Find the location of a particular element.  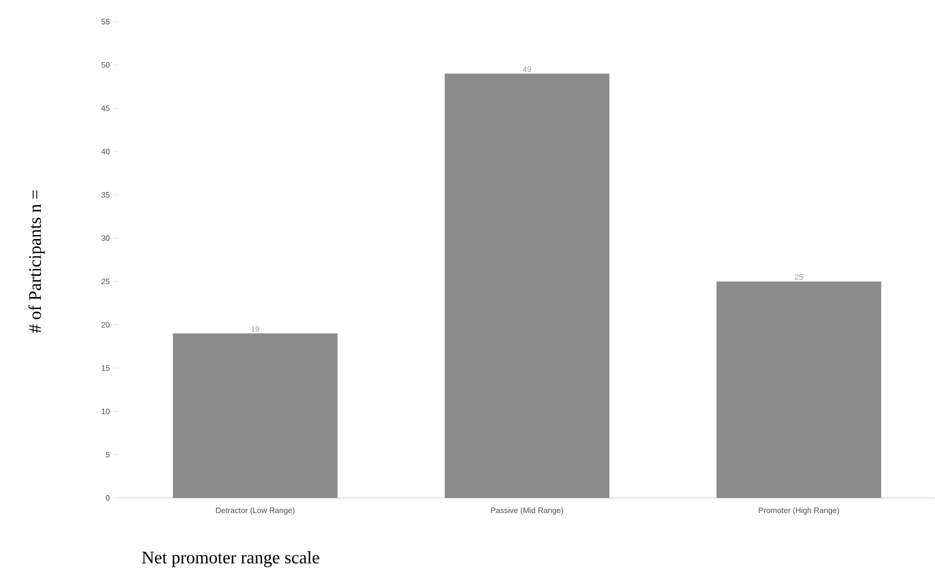

y-axis-title: # of Participants n = is located at coordinates (36, 261).